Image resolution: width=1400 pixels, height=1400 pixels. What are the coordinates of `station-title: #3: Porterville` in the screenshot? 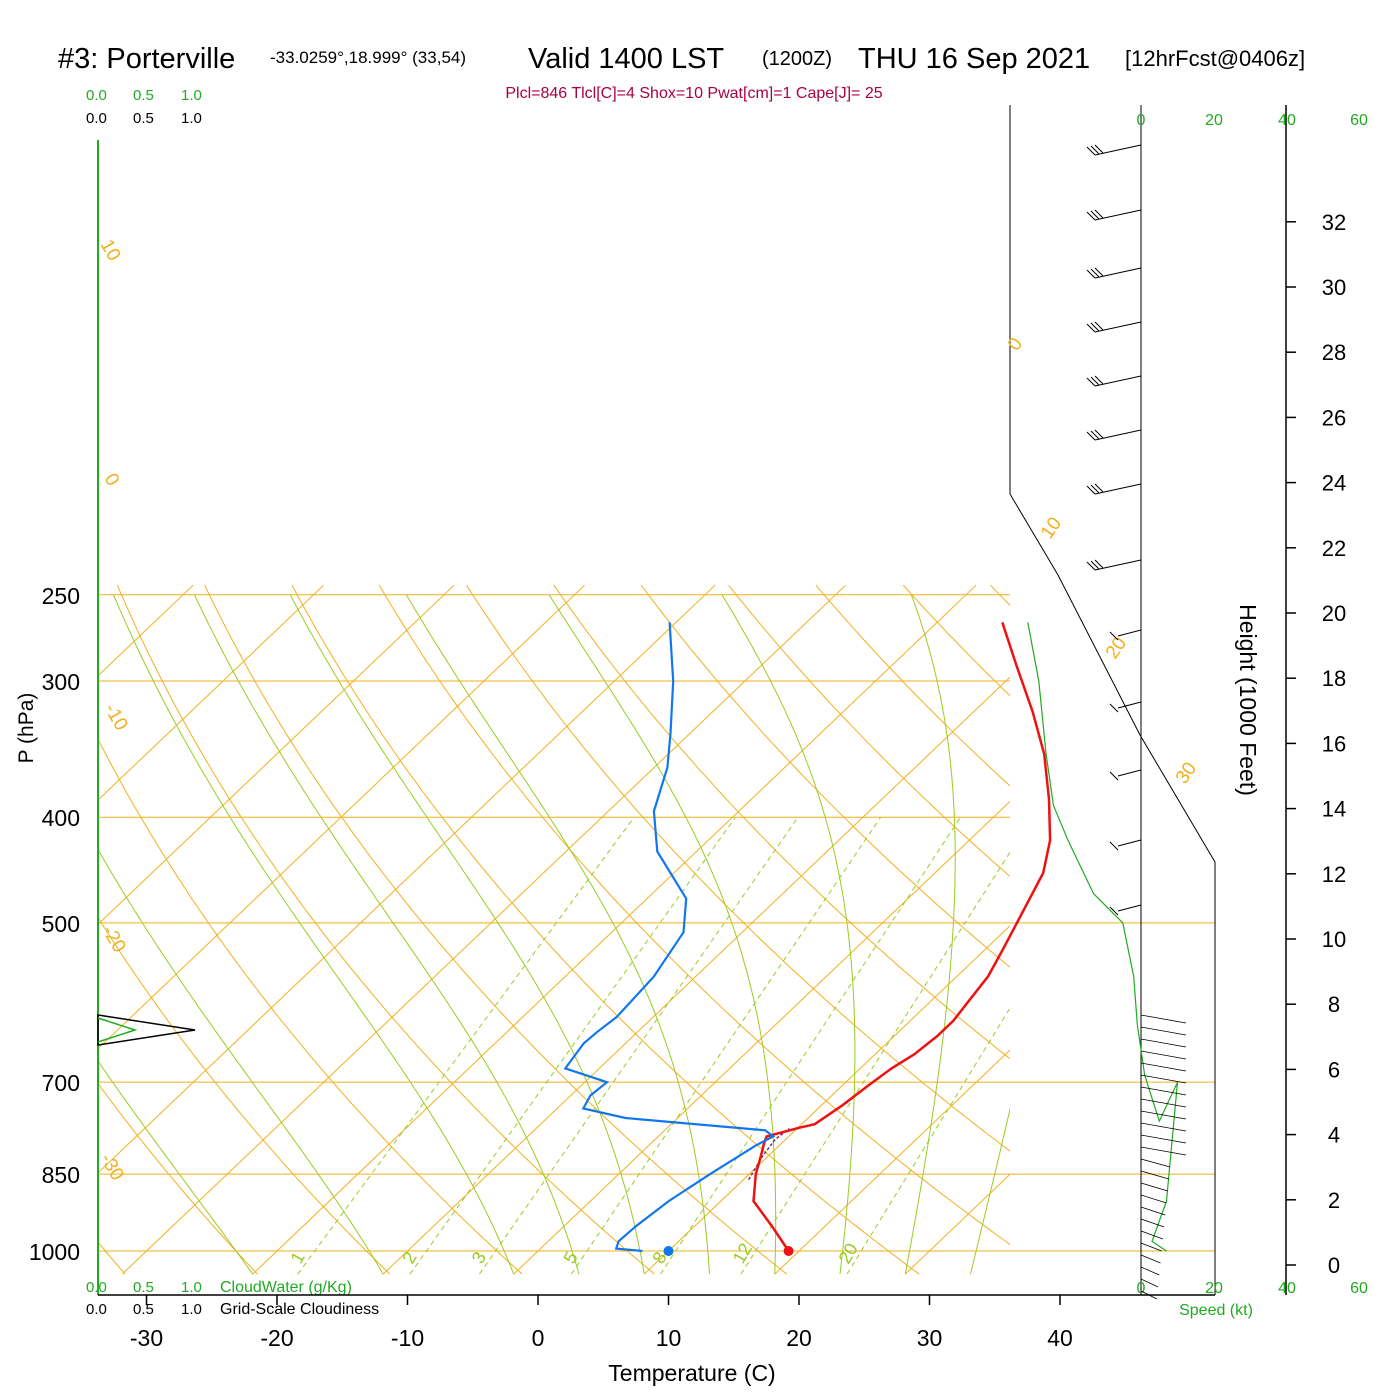 It's located at (146, 59).